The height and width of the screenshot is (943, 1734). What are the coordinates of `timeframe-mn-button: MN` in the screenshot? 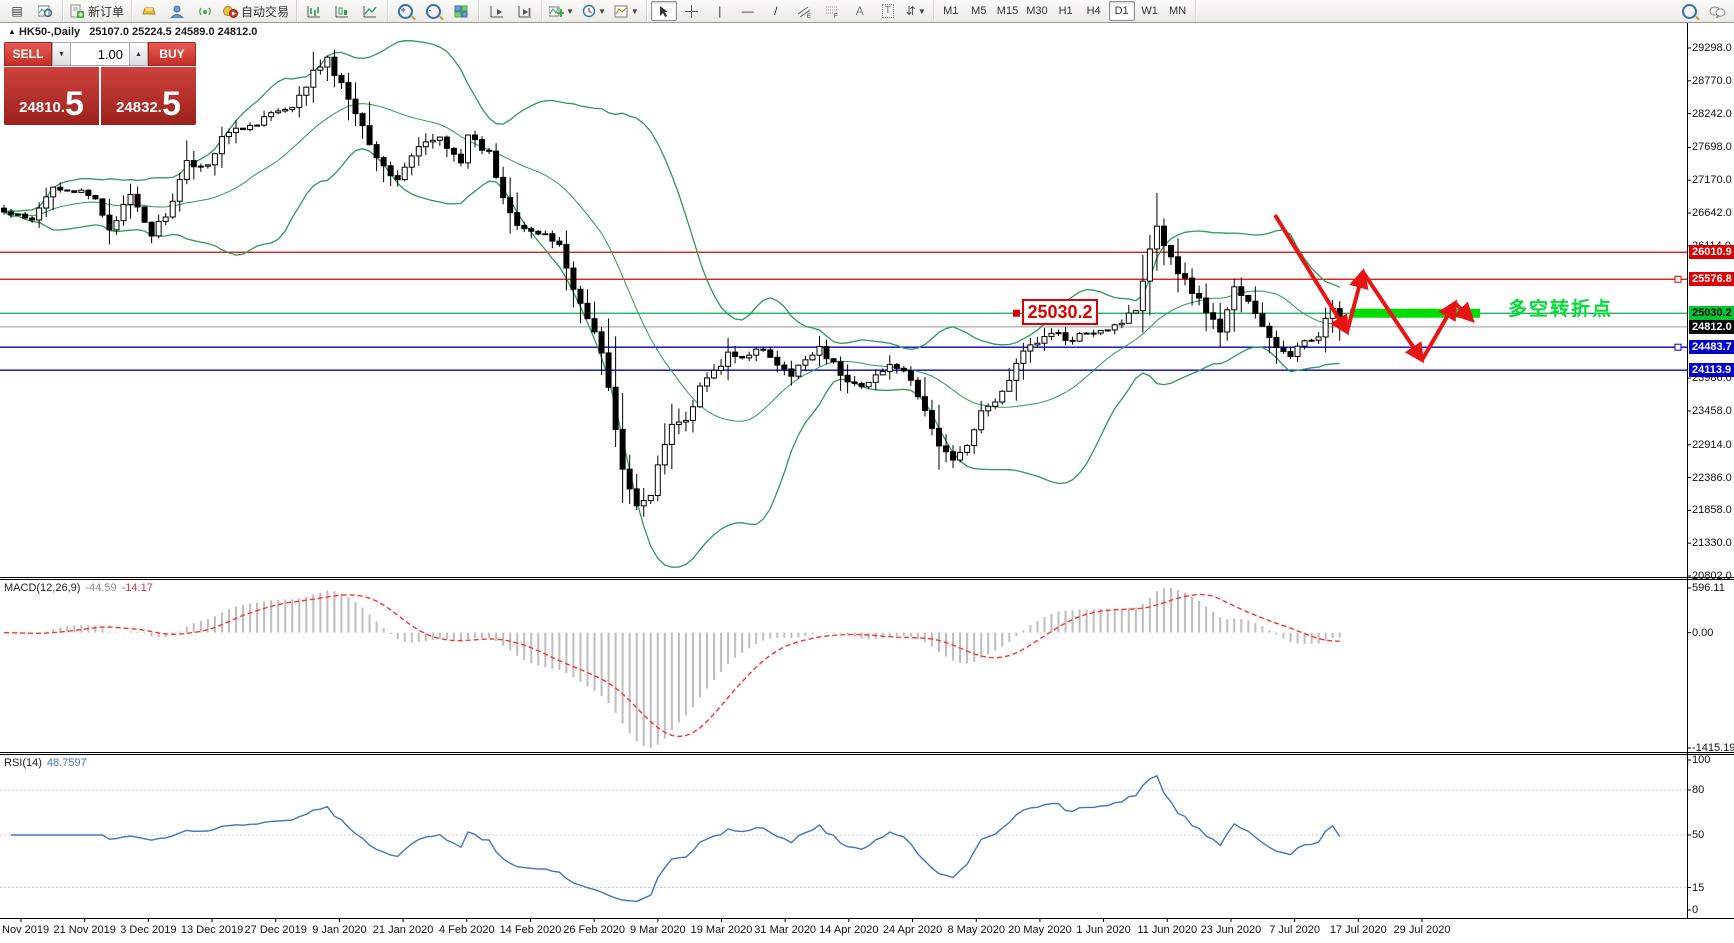 It's located at (1178, 11).